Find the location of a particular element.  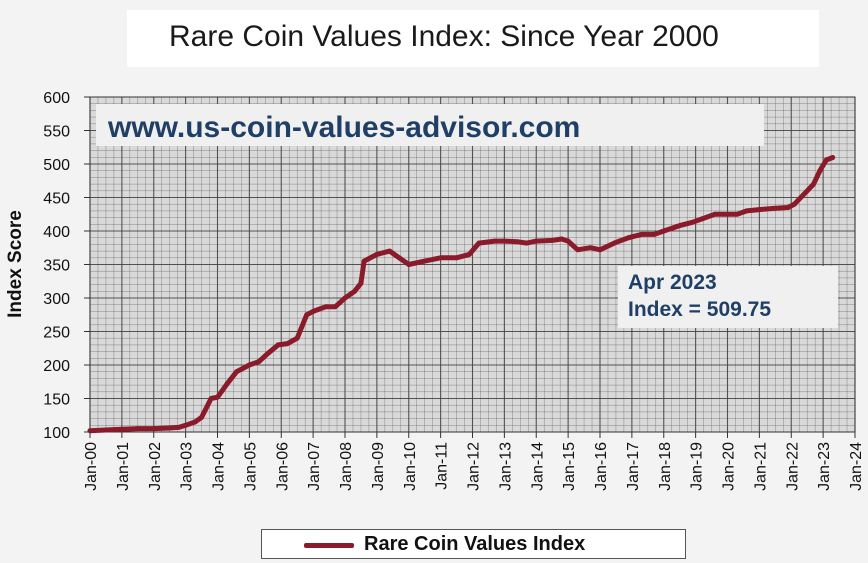

y-tick-label: 400 is located at coordinates (56, 232).